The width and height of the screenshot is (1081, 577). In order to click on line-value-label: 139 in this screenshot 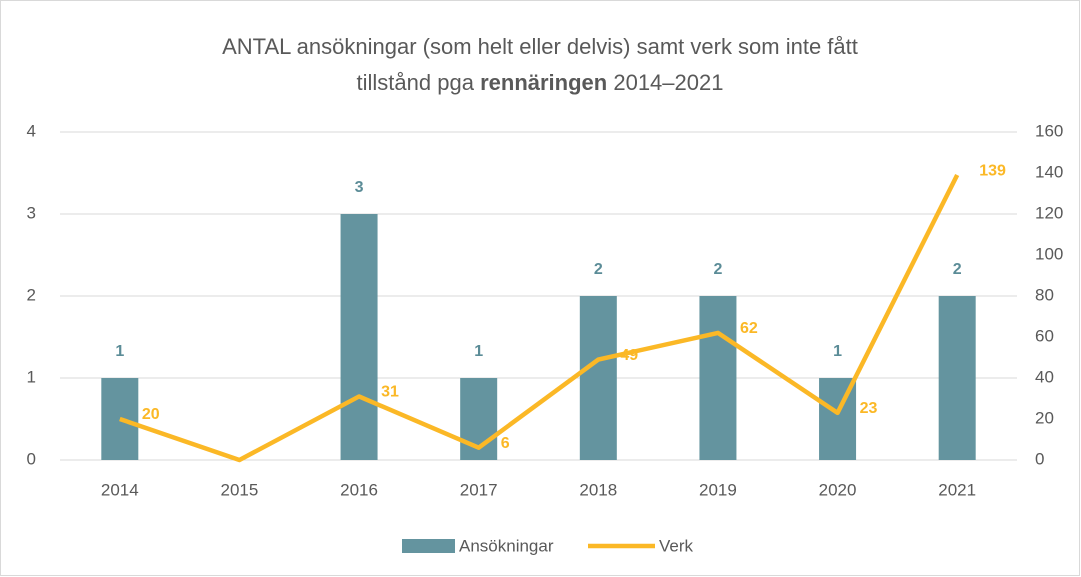, I will do `click(992, 170)`.